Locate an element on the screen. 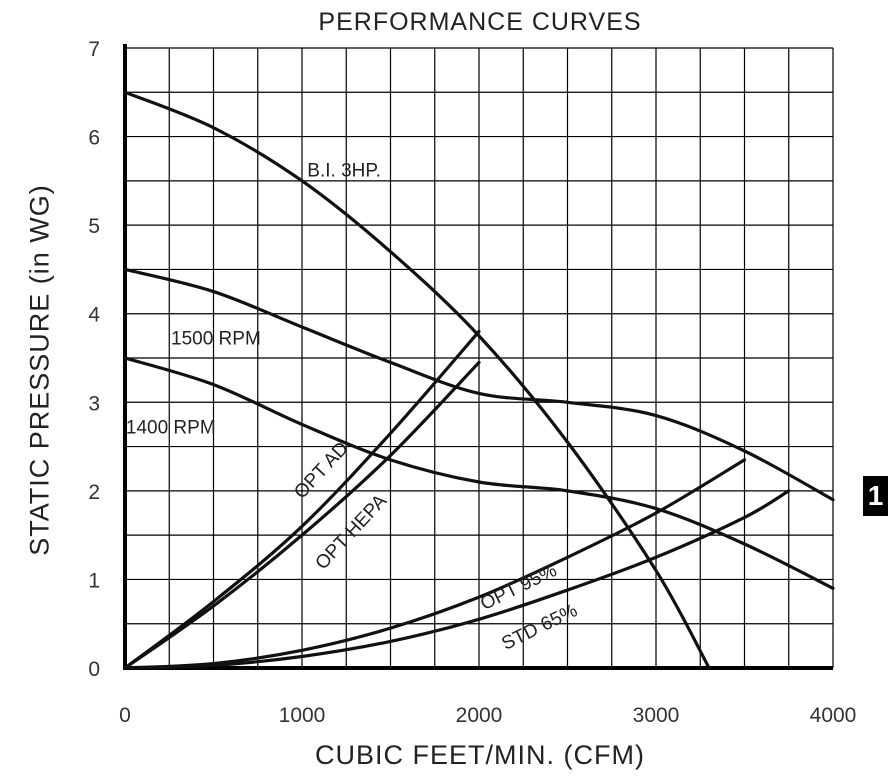 The width and height of the screenshot is (888, 780). y-tick-label: 3 is located at coordinates (94, 403).